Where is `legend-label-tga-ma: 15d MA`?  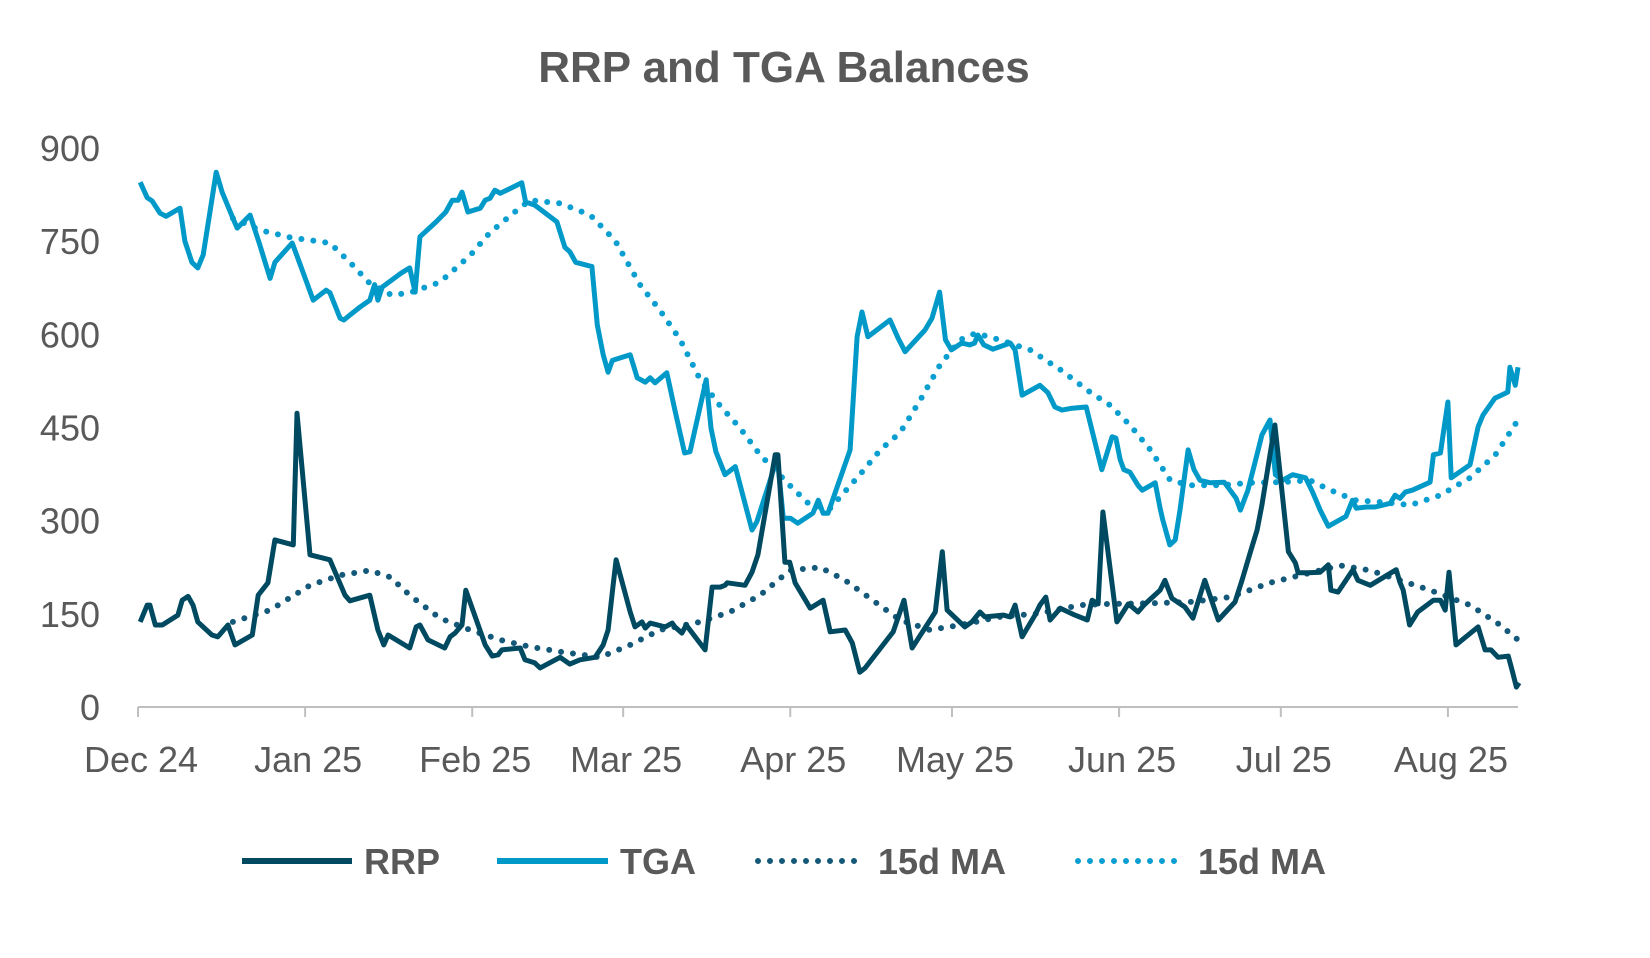 legend-label-tga-ma: 15d MA is located at coordinates (1262, 861).